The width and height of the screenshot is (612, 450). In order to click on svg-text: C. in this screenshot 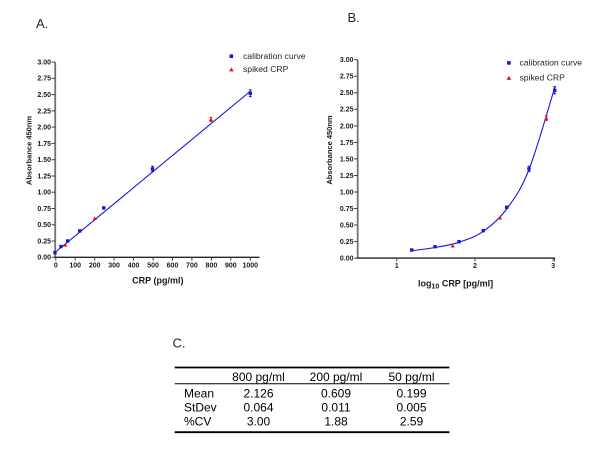, I will do `click(179, 343)`.